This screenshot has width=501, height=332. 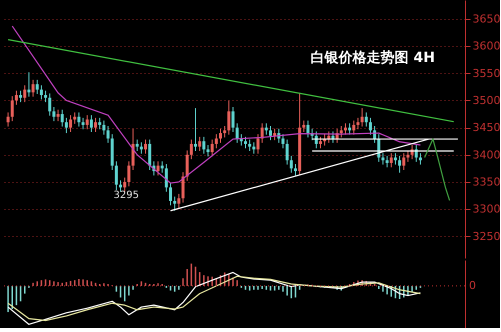 I want to click on y-tick-label: 3450, so click(x=486, y=127).